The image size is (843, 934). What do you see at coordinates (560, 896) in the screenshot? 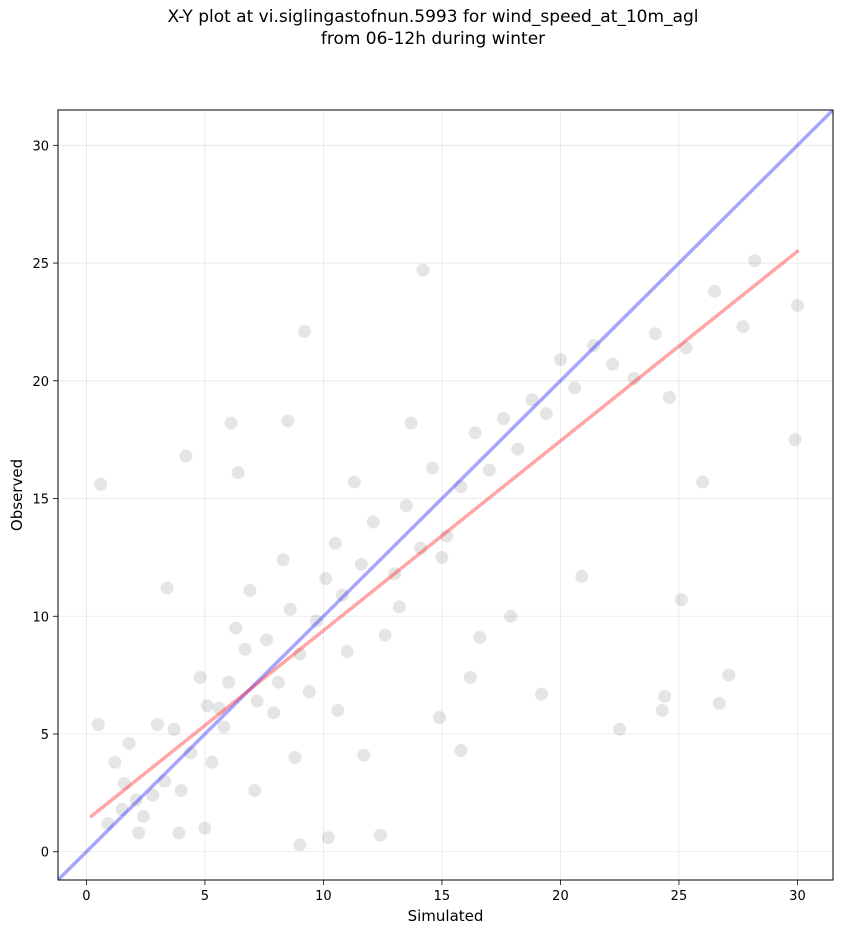
I see `x-tick-label: 20` at bounding box center [560, 896].